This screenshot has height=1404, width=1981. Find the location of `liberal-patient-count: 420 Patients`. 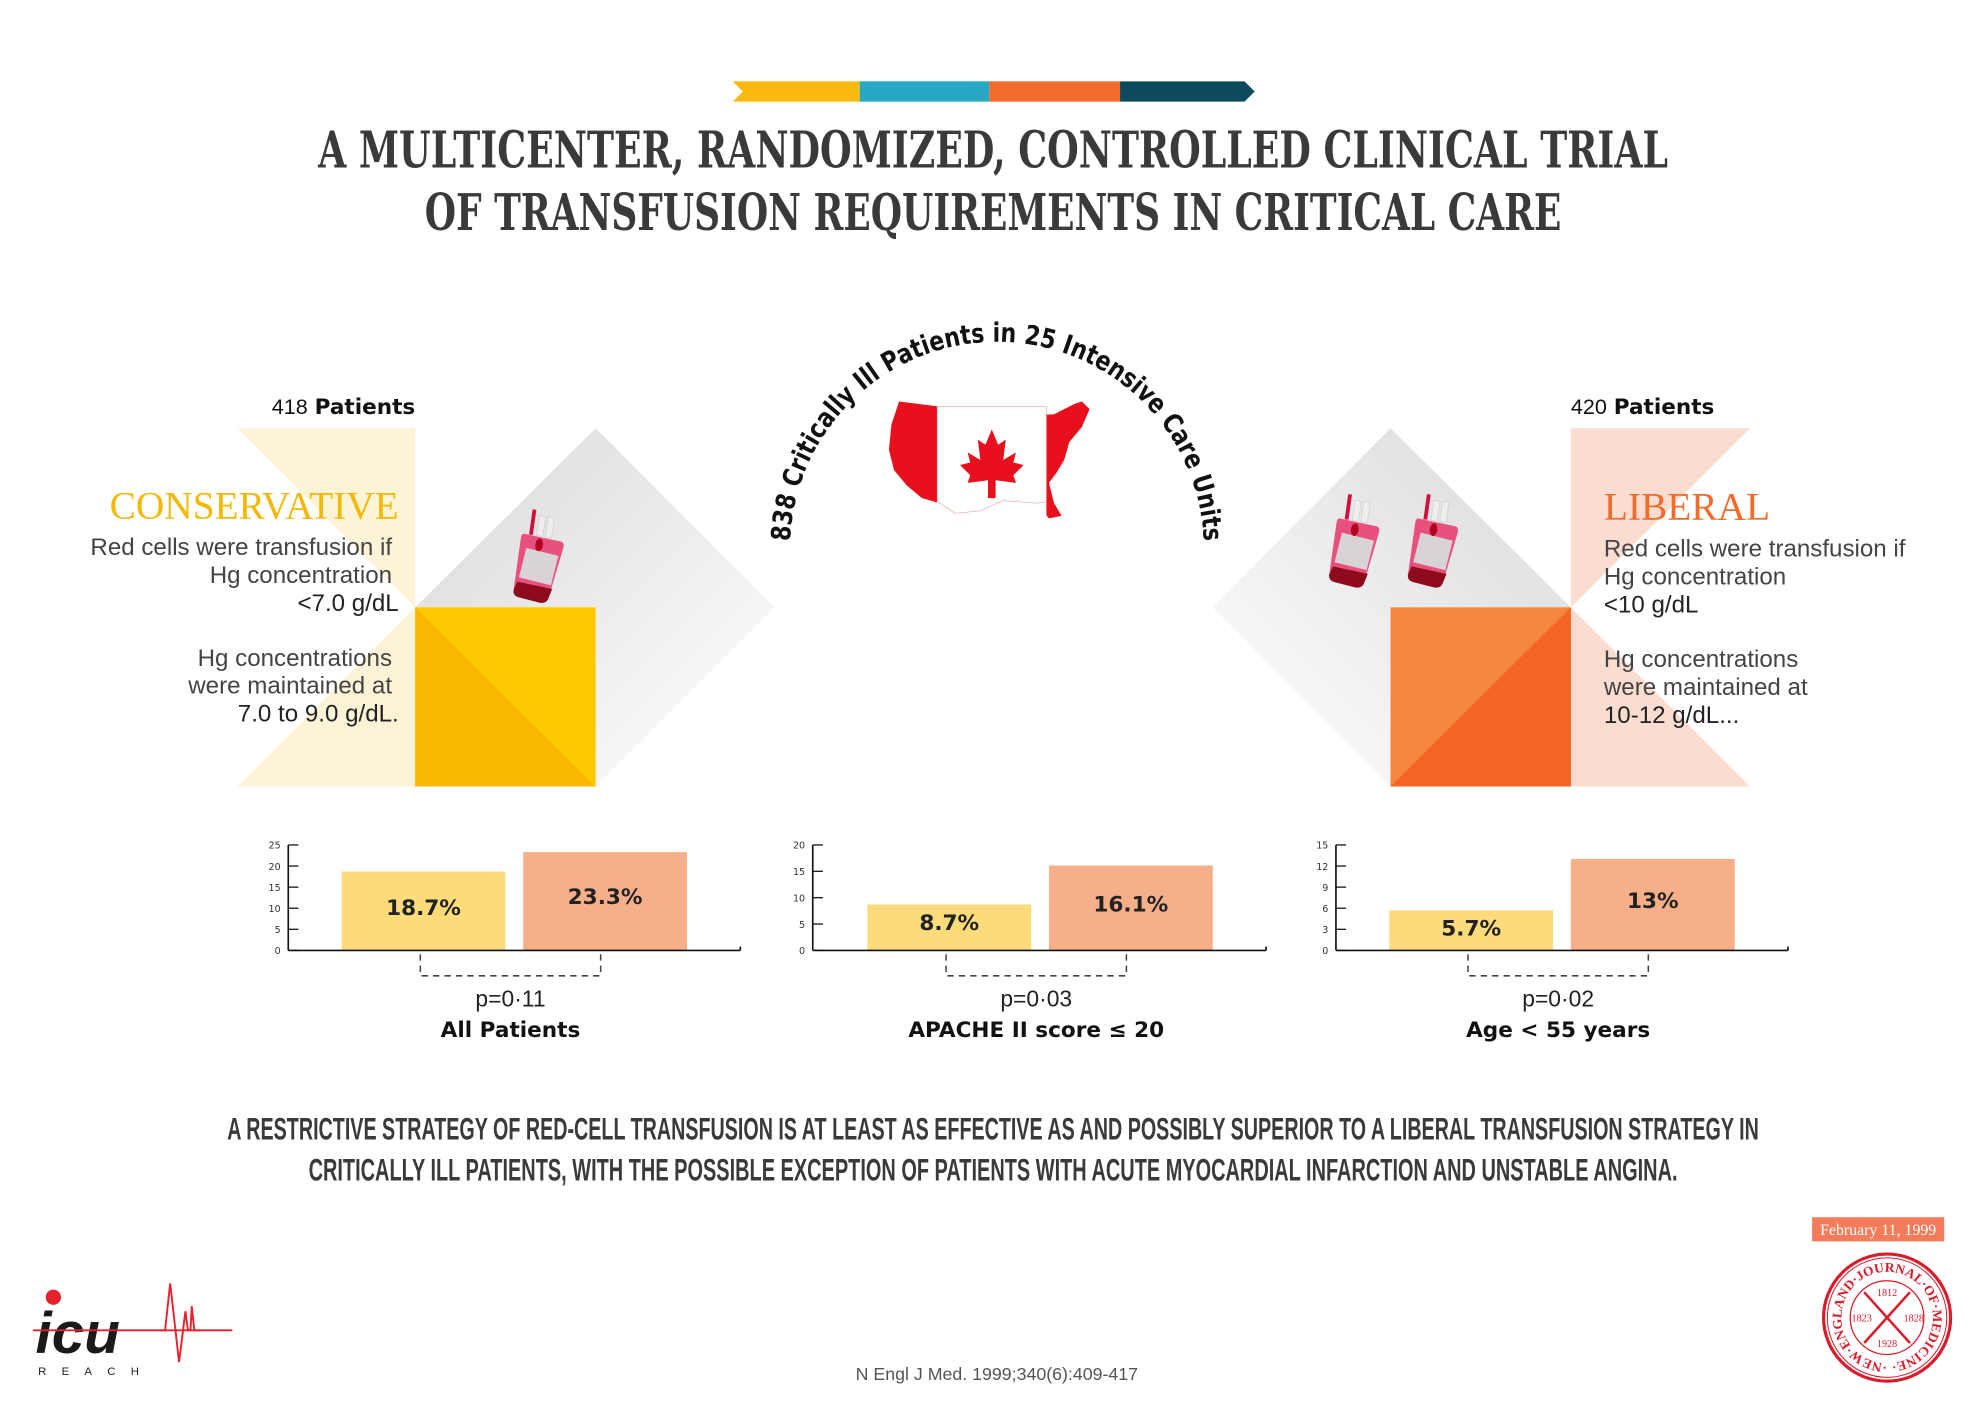

liberal-patient-count: 420 Patients is located at coordinates (1643, 407).